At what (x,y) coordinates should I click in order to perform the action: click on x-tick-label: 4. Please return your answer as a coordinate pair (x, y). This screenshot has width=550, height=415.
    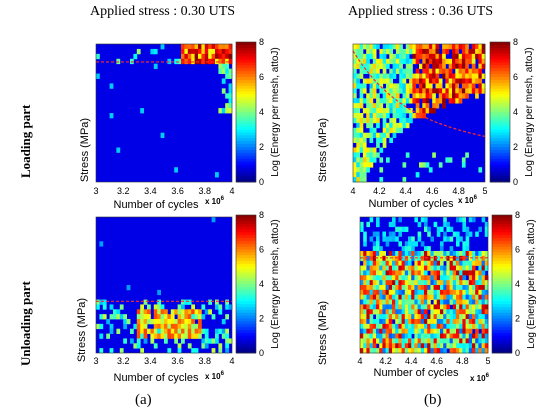
    Looking at the image, I should click on (231, 191).